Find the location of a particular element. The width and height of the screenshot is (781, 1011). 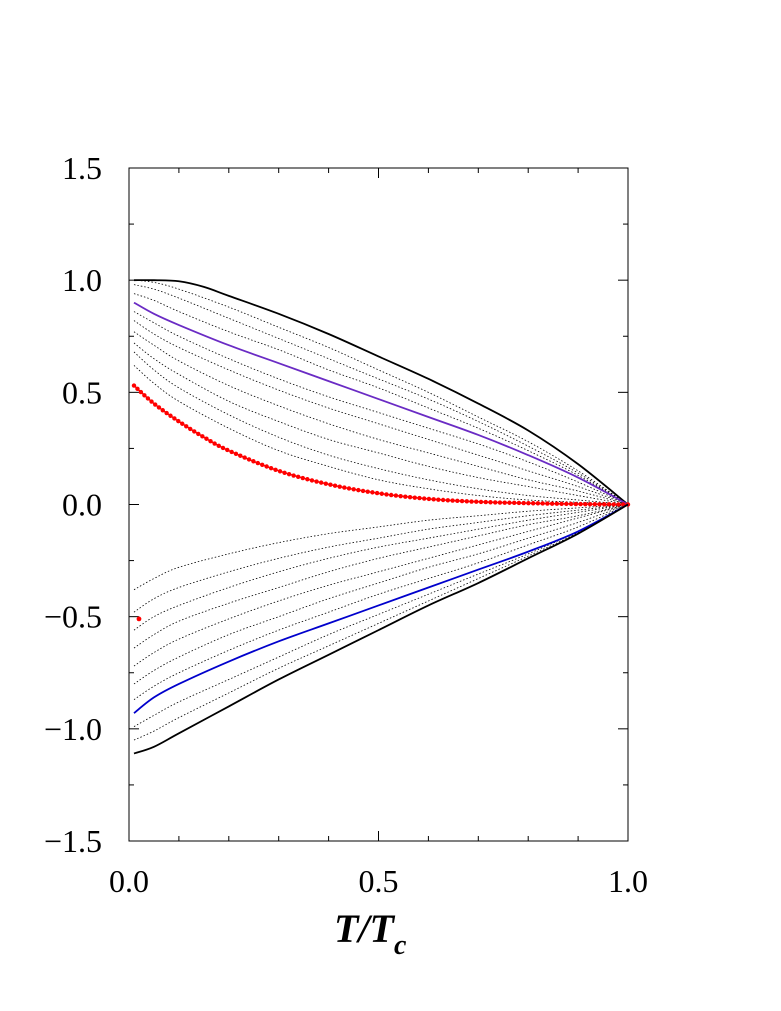

x-tick-label: 0.5 is located at coordinates (379, 881).